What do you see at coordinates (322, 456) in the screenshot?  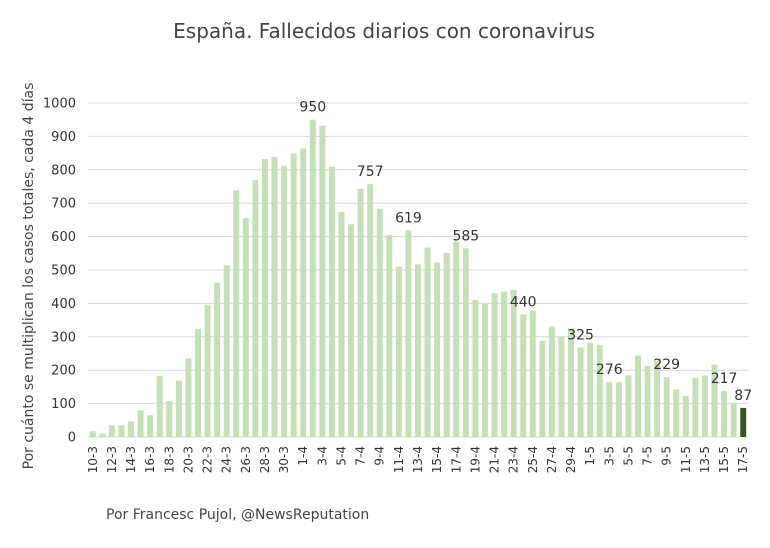 I see `x-tick-label: 3-4` at bounding box center [322, 456].